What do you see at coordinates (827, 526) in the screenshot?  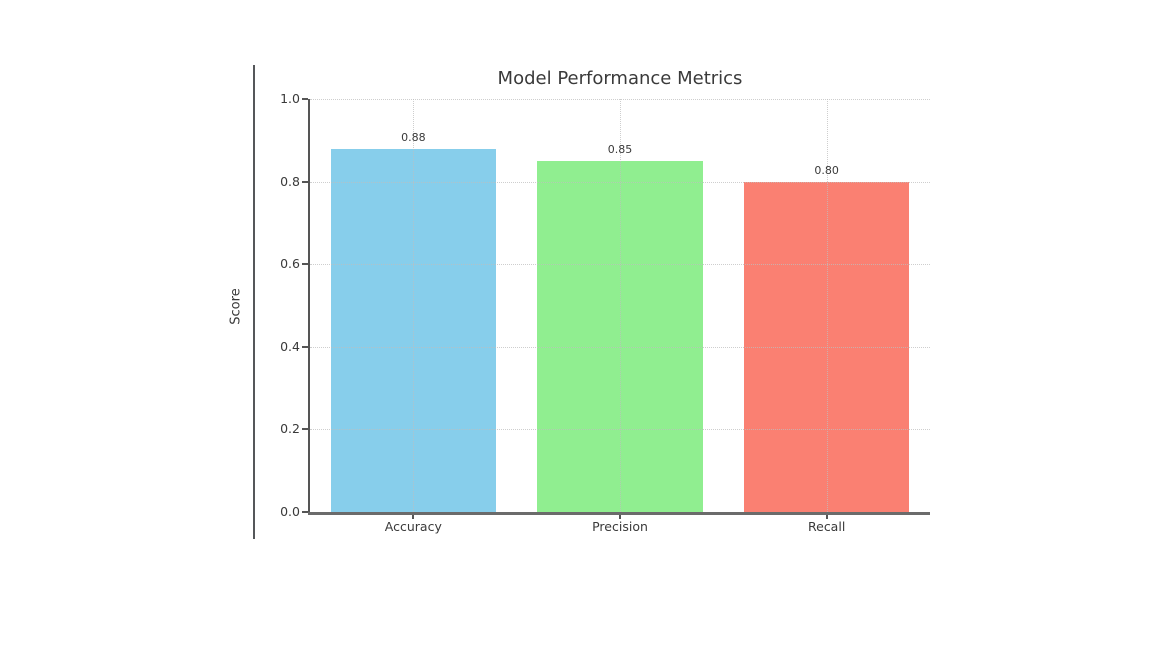 I see `x-tick-label: Recall` at bounding box center [827, 526].